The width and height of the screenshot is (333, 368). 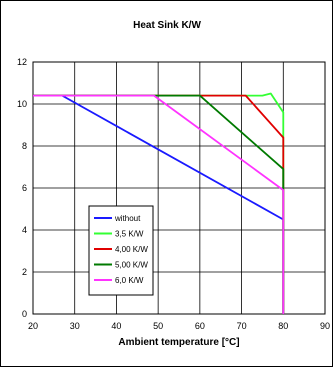 I want to click on legend-label: 6,0 K/W, so click(x=129, y=280).